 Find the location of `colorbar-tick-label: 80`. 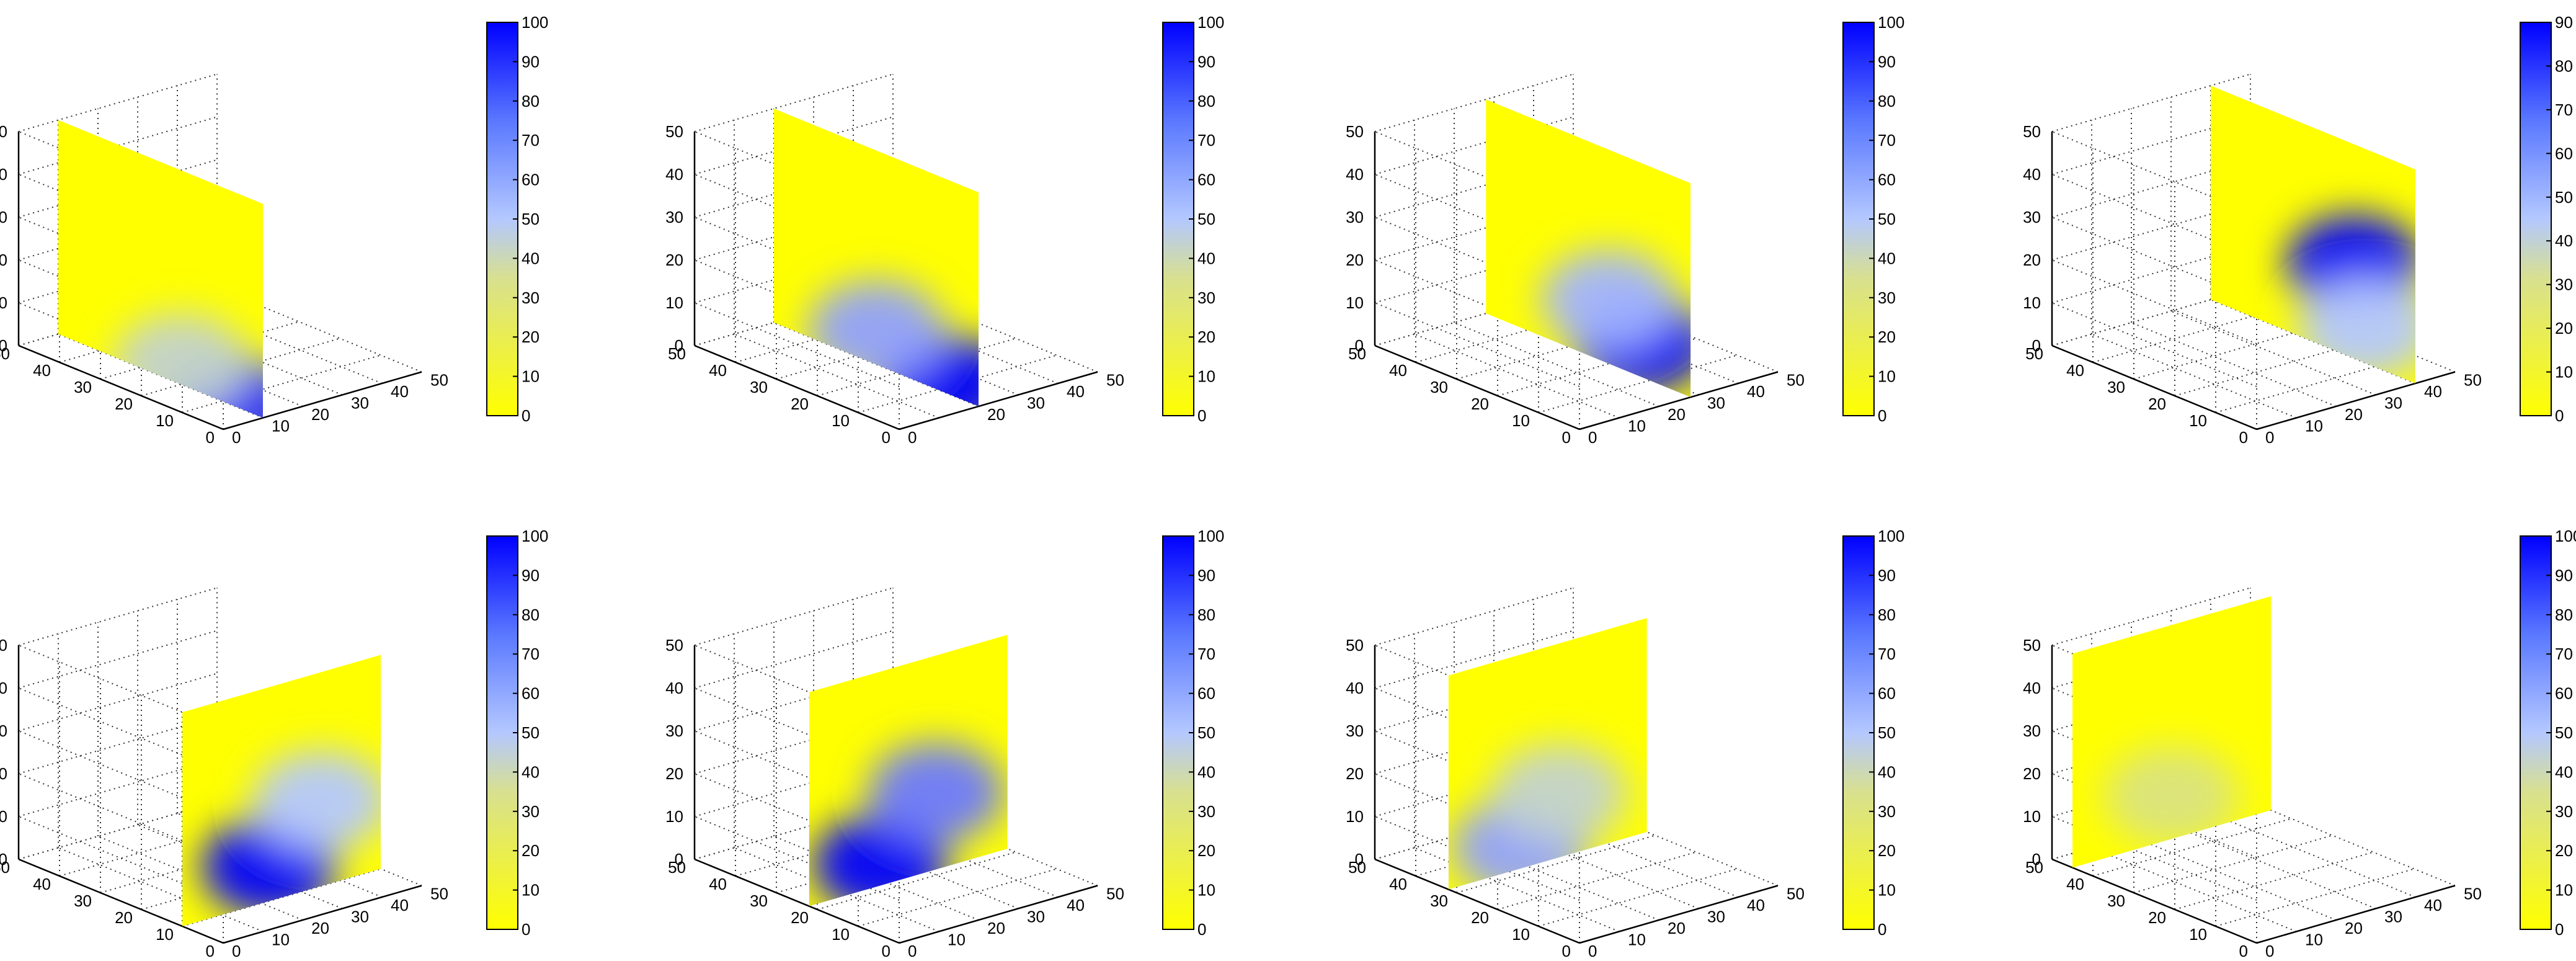

colorbar-tick-label: 80 is located at coordinates (1887, 101).